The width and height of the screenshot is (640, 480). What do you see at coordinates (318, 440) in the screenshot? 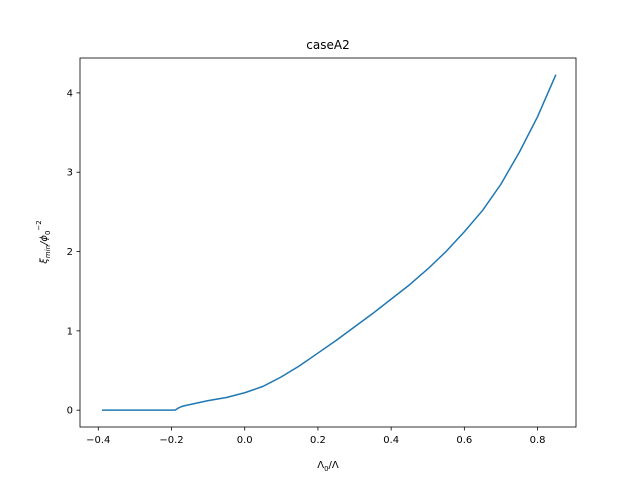
I see `x-tick-label: 0.2` at bounding box center [318, 440].